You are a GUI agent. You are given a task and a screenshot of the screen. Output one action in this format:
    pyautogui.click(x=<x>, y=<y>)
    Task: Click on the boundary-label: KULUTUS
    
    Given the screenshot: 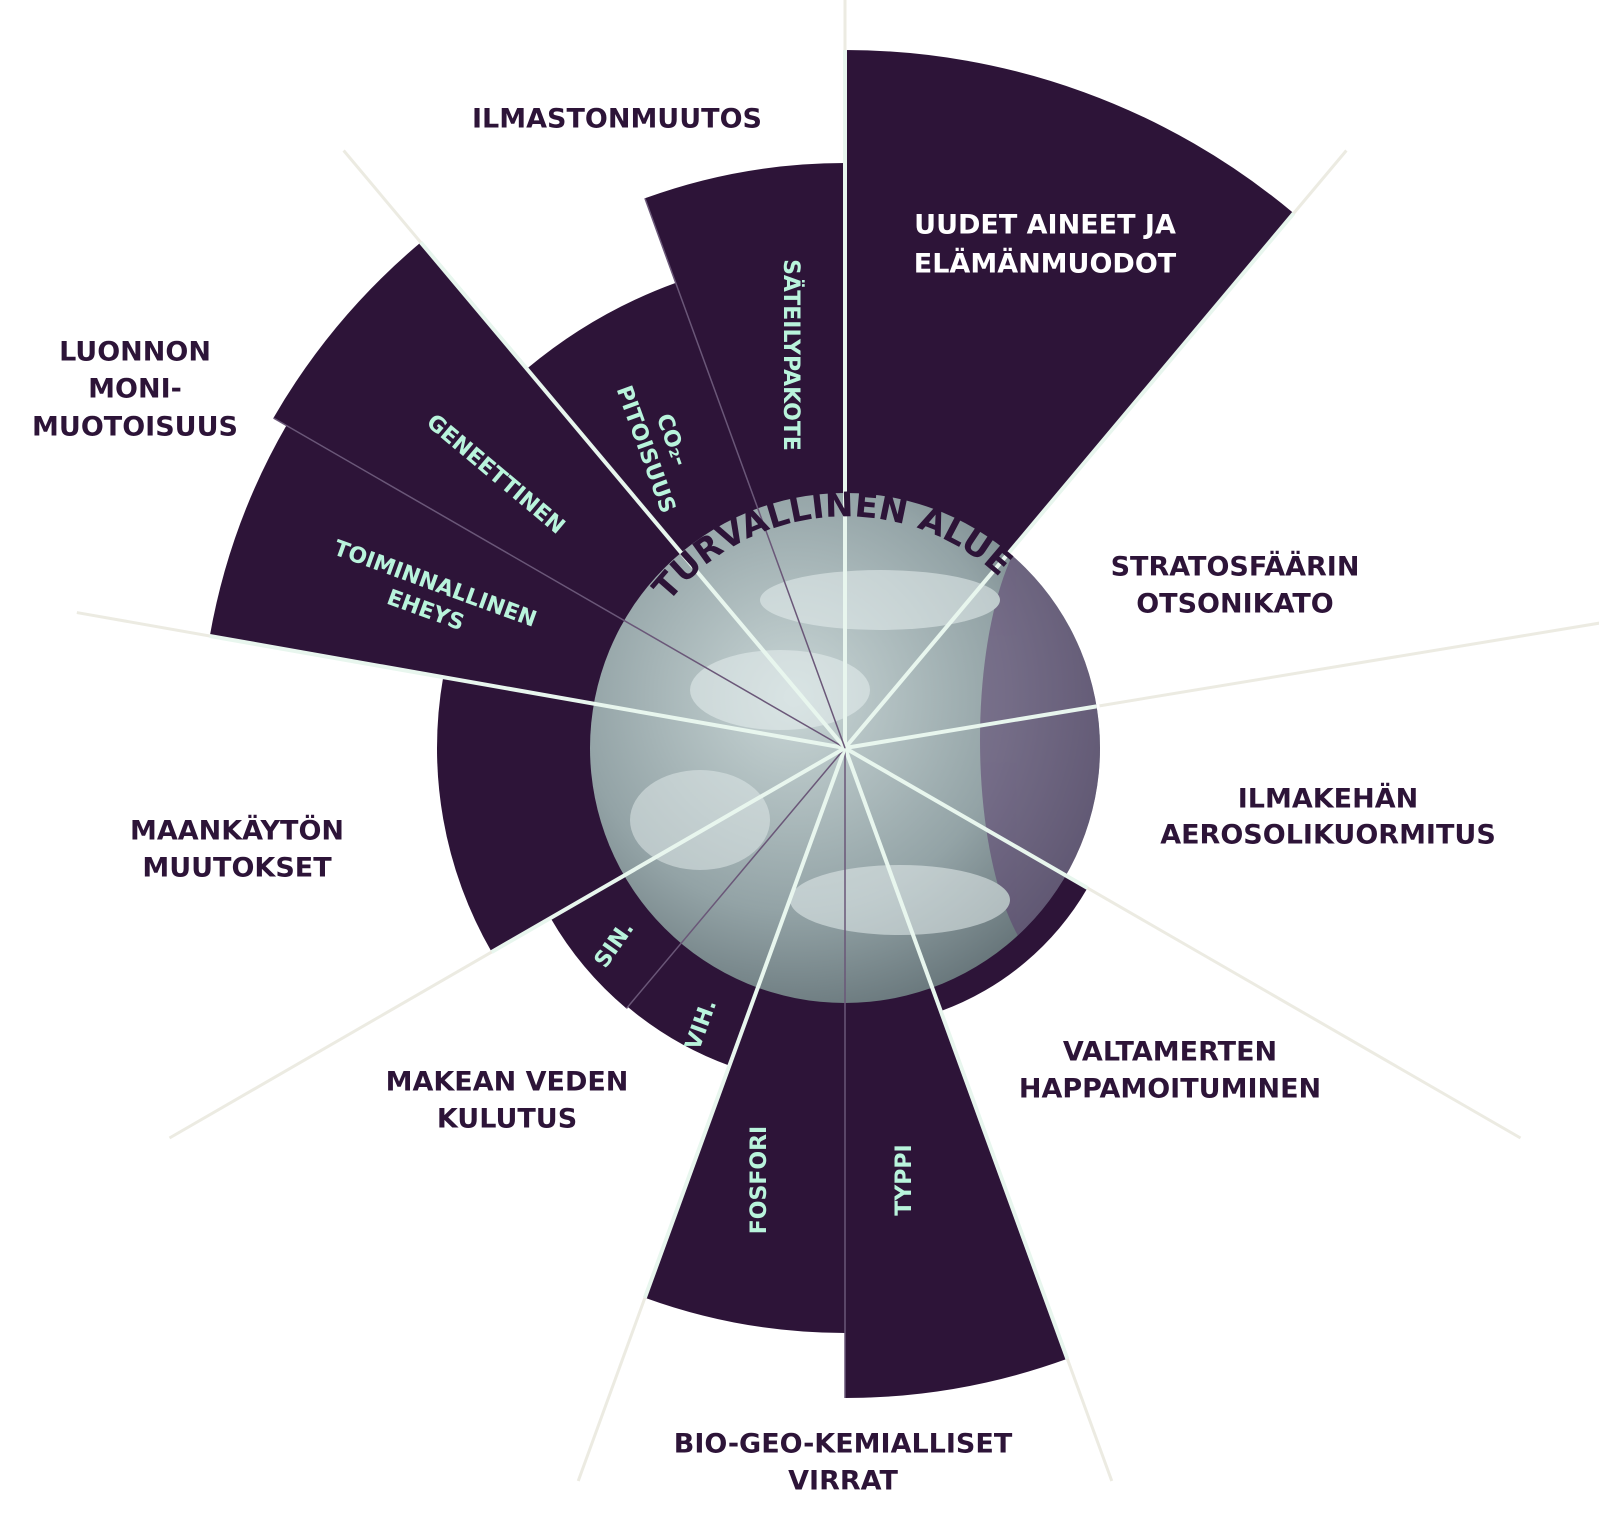 What is the action you would take?
    pyautogui.click(x=507, y=1119)
    